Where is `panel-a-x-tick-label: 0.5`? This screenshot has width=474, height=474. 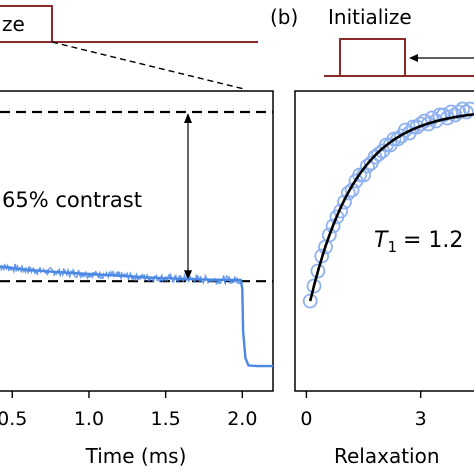
panel-a-x-tick-label: 0.5 is located at coordinates (13, 419).